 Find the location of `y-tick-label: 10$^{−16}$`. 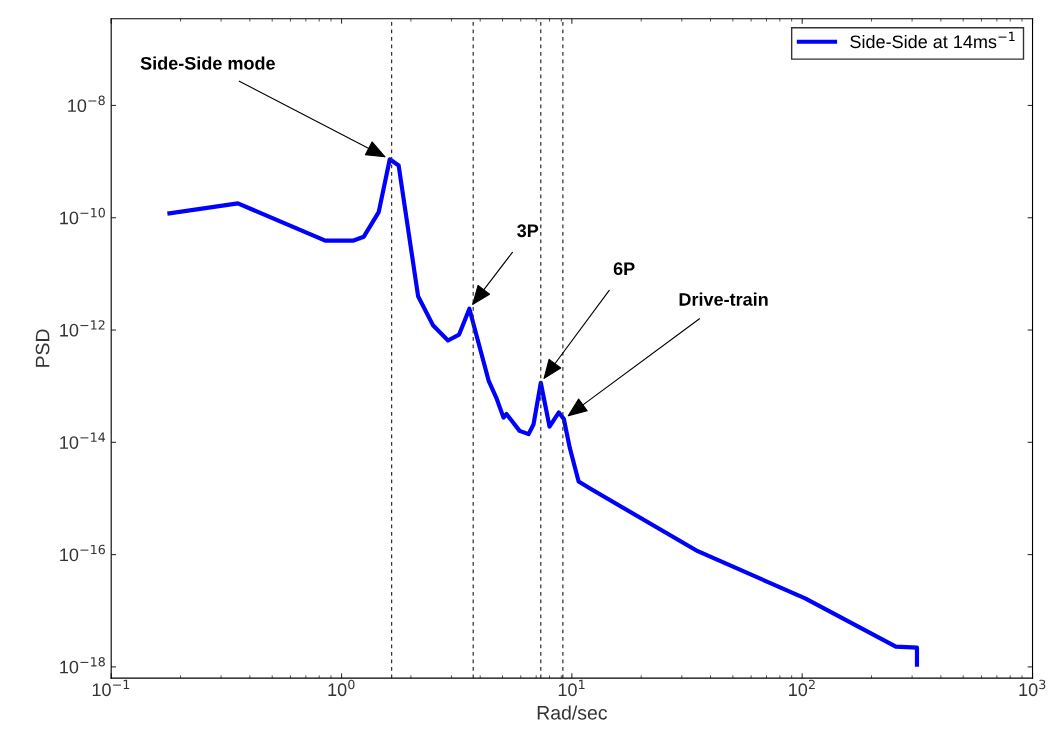

y-tick-label: 10$^{−16}$ is located at coordinates (82, 553).